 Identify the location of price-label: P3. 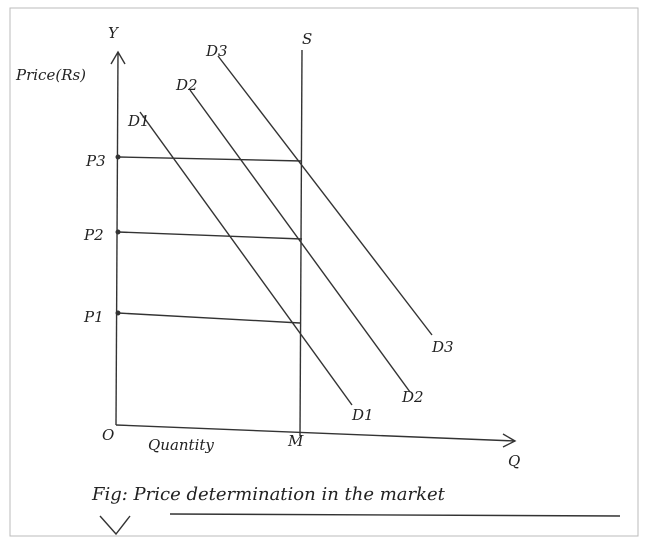
(95, 161).